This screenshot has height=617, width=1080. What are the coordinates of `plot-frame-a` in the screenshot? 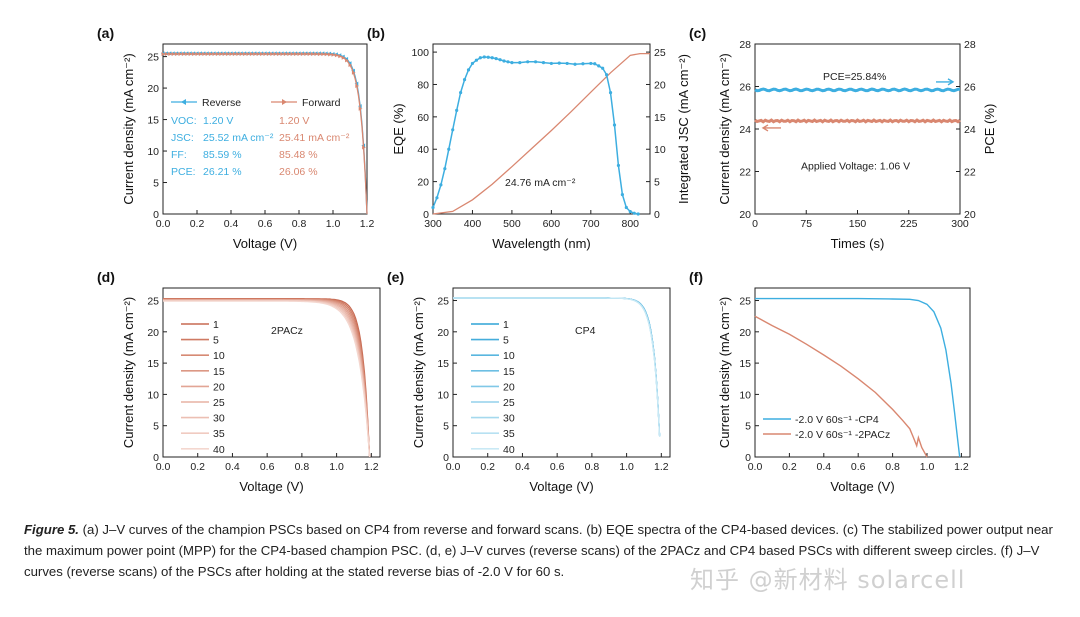 It's located at (265, 129).